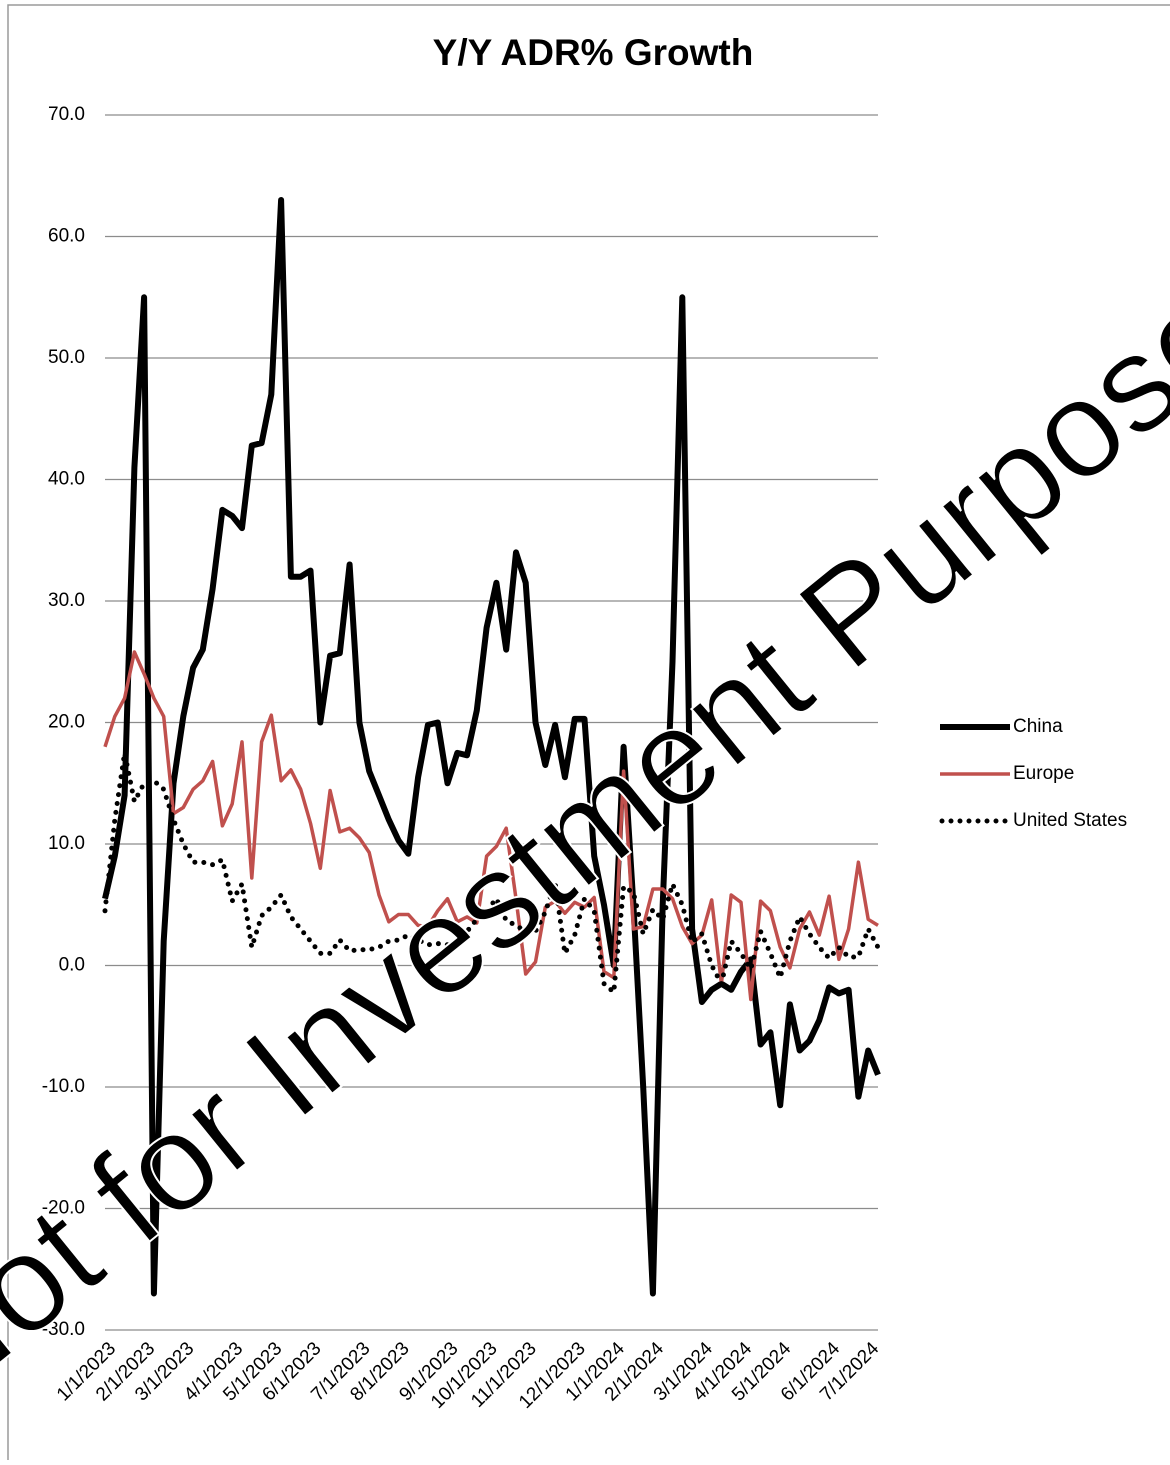 The height and width of the screenshot is (1465, 1170). What do you see at coordinates (66, 843) in the screenshot?
I see `y-tick-label: 10.0` at bounding box center [66, 843].